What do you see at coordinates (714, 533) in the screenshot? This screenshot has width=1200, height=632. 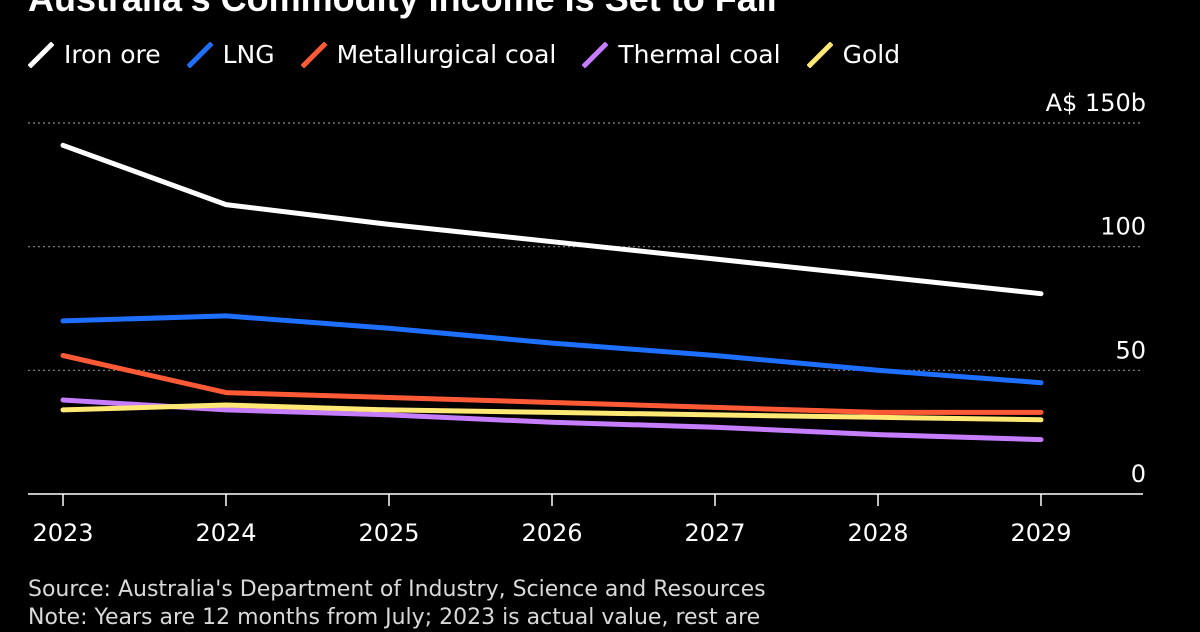 I see `x-tick-label-2027: 2027` at bounding box center [714, 533].